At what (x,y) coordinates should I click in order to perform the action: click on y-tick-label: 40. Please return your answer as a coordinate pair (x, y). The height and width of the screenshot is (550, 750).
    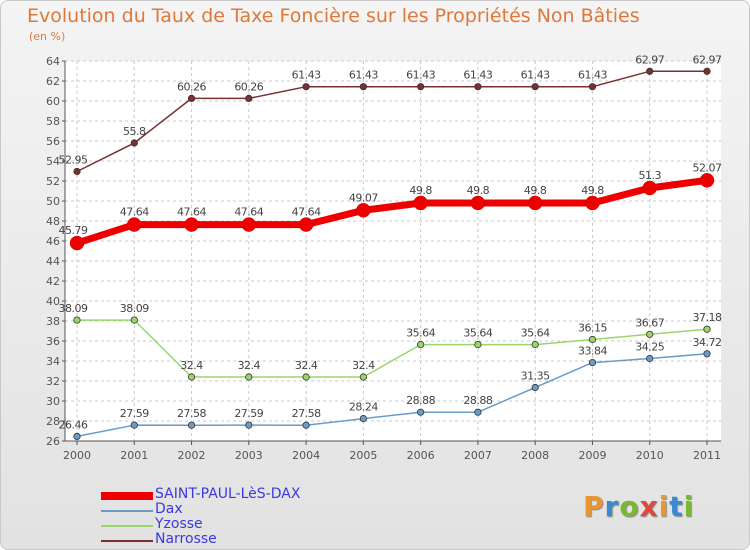
    Looking at the image, I should click on (53, 301).